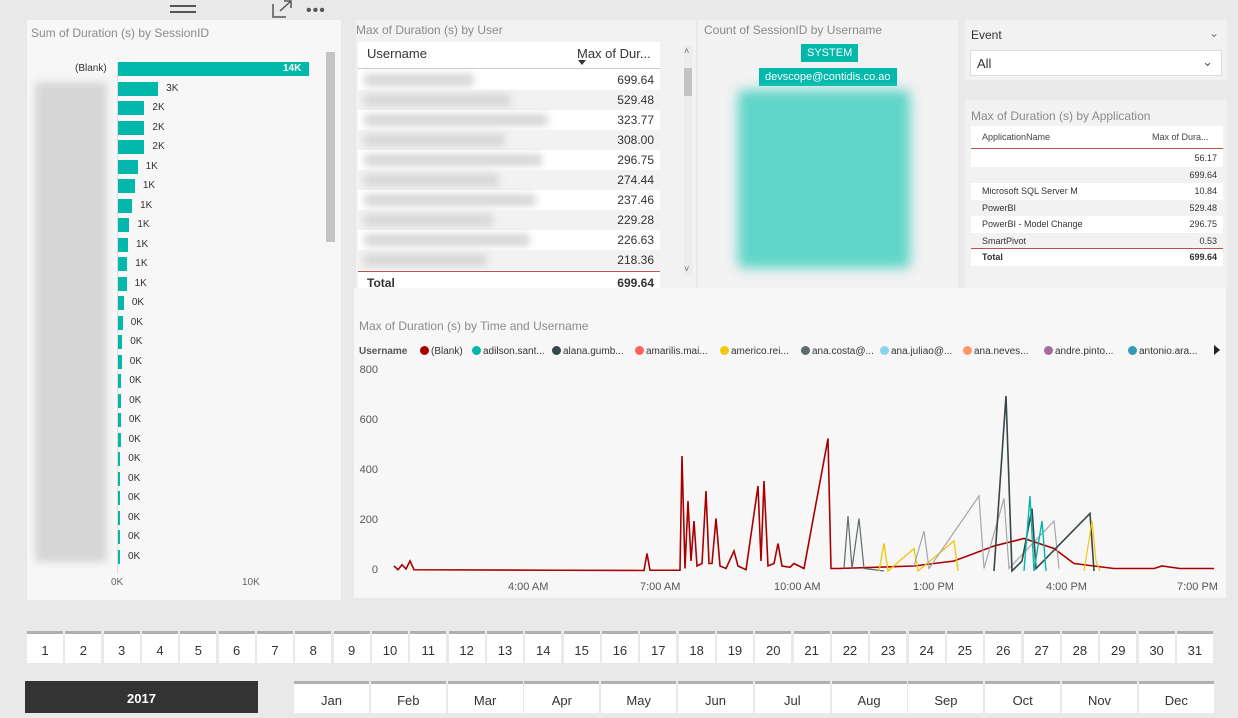 The image size is (1238, 718). What do you see at coordinates (83, 647) in the screenshot?
I see `day-2-button: 2` at bounding box center [83, 647].